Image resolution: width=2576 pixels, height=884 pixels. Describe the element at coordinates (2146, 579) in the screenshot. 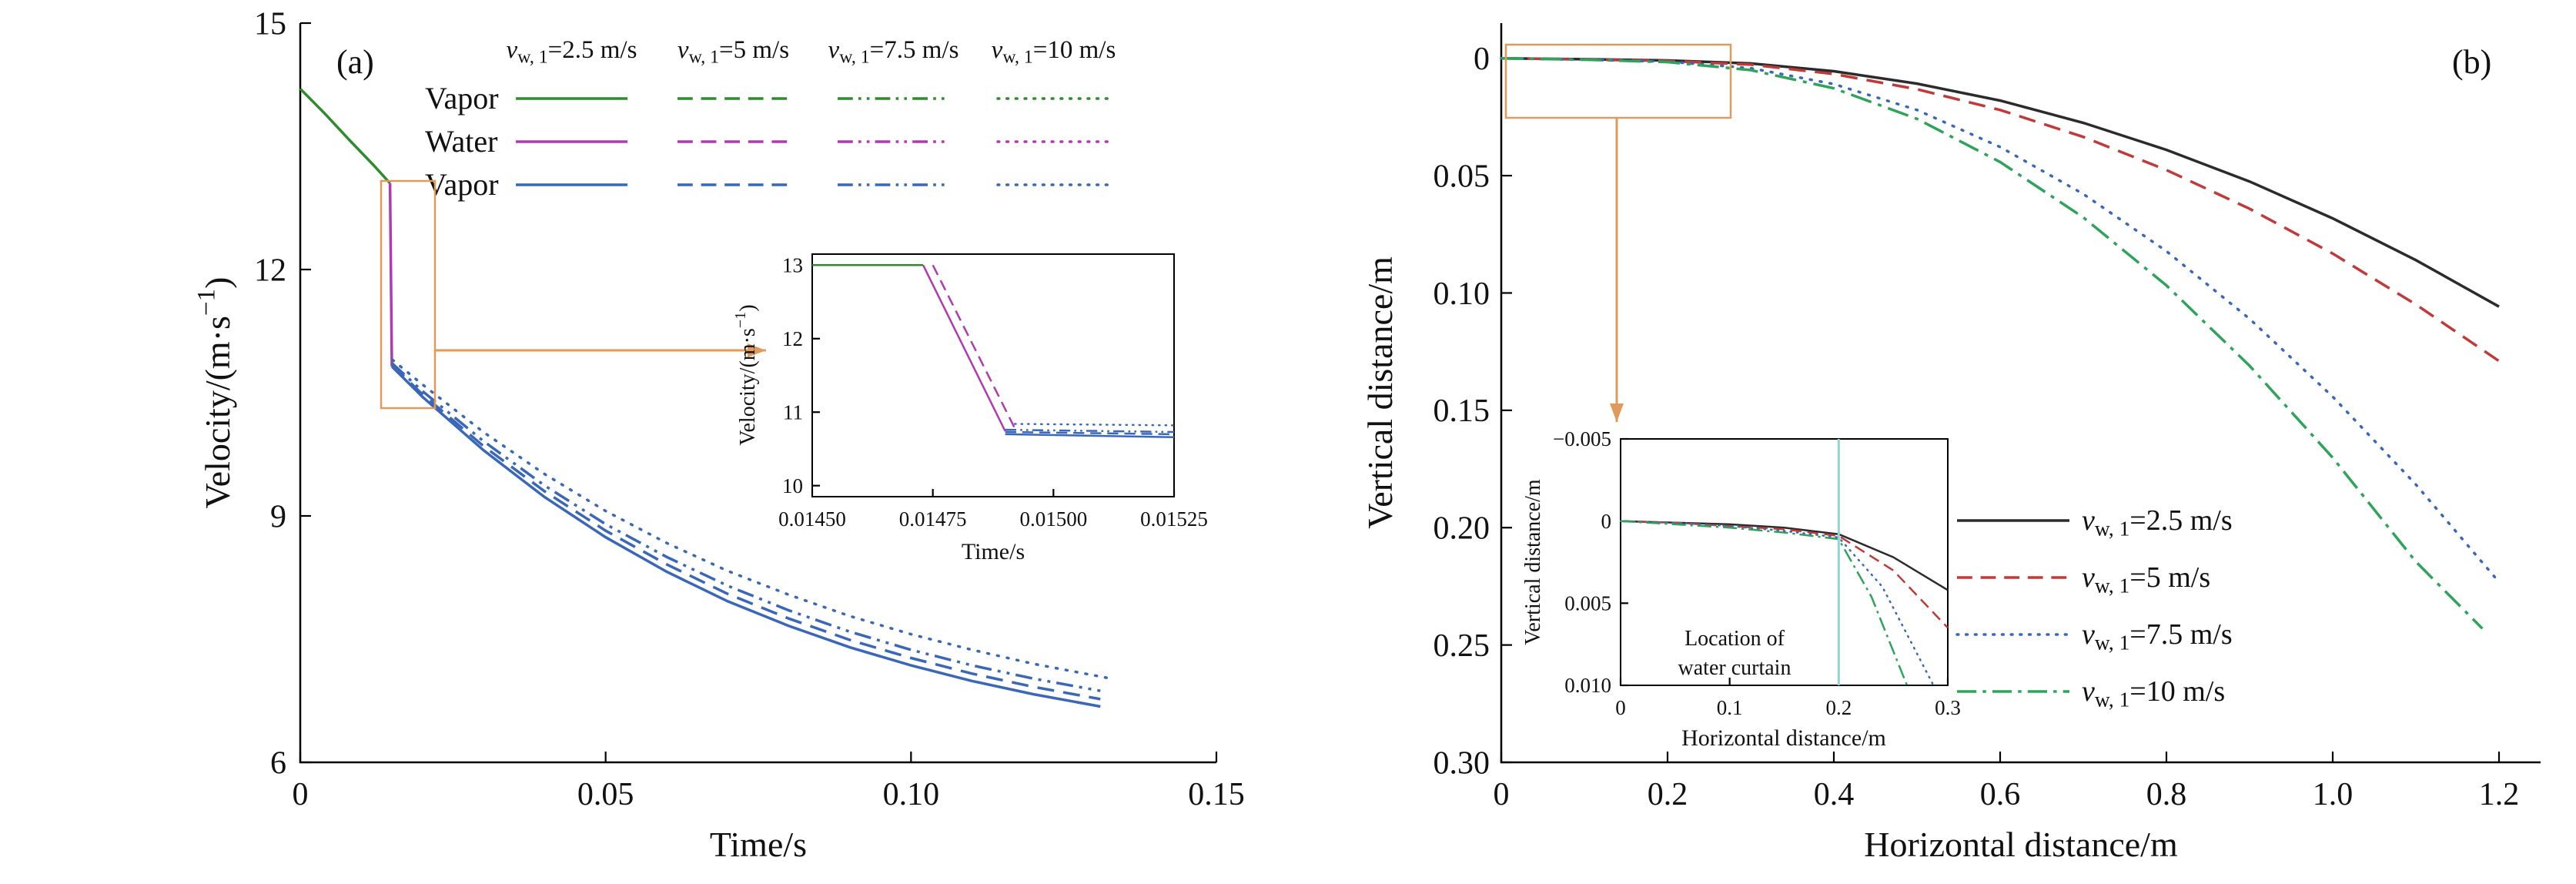

I see `legend-item-label: vw, 1=5 m/s` at that location.